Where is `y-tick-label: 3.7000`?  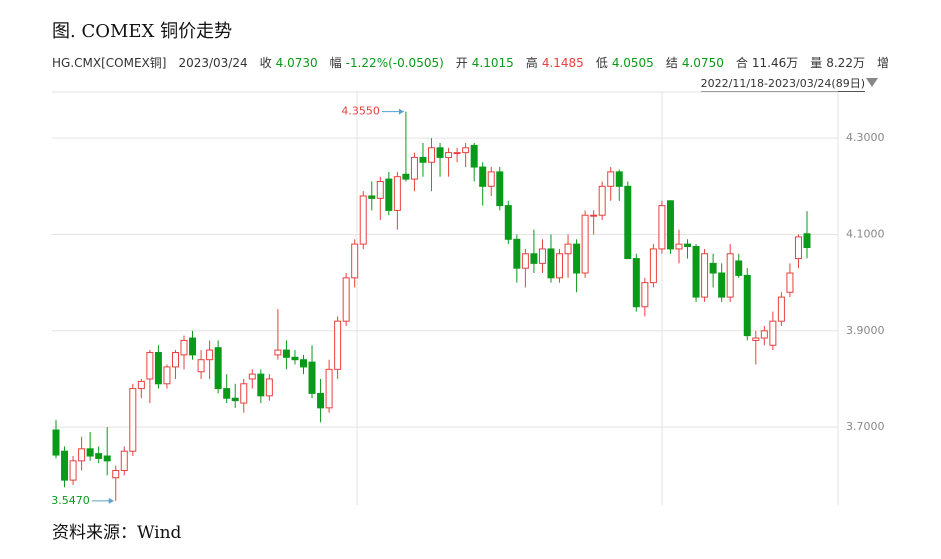 y-tick-label: 3.7000 is located at coordinates (865, 426).